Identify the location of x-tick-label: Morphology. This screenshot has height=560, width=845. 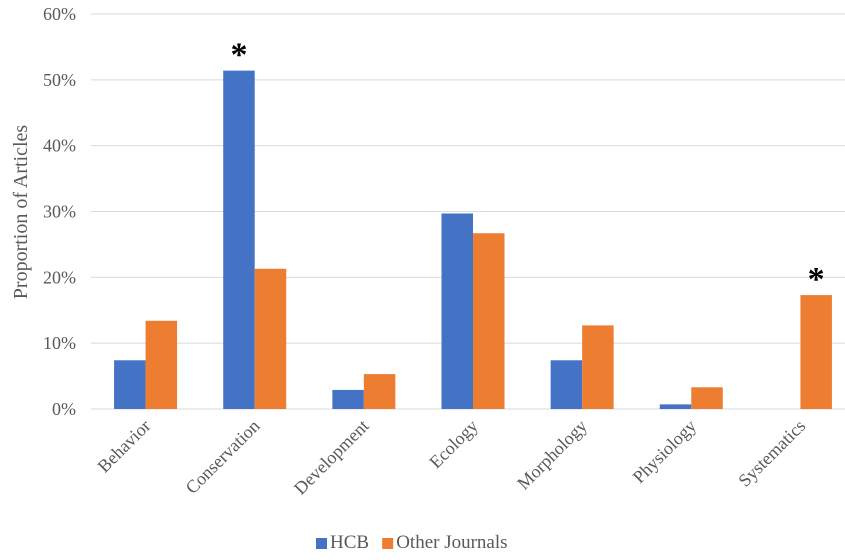
(552, 455).